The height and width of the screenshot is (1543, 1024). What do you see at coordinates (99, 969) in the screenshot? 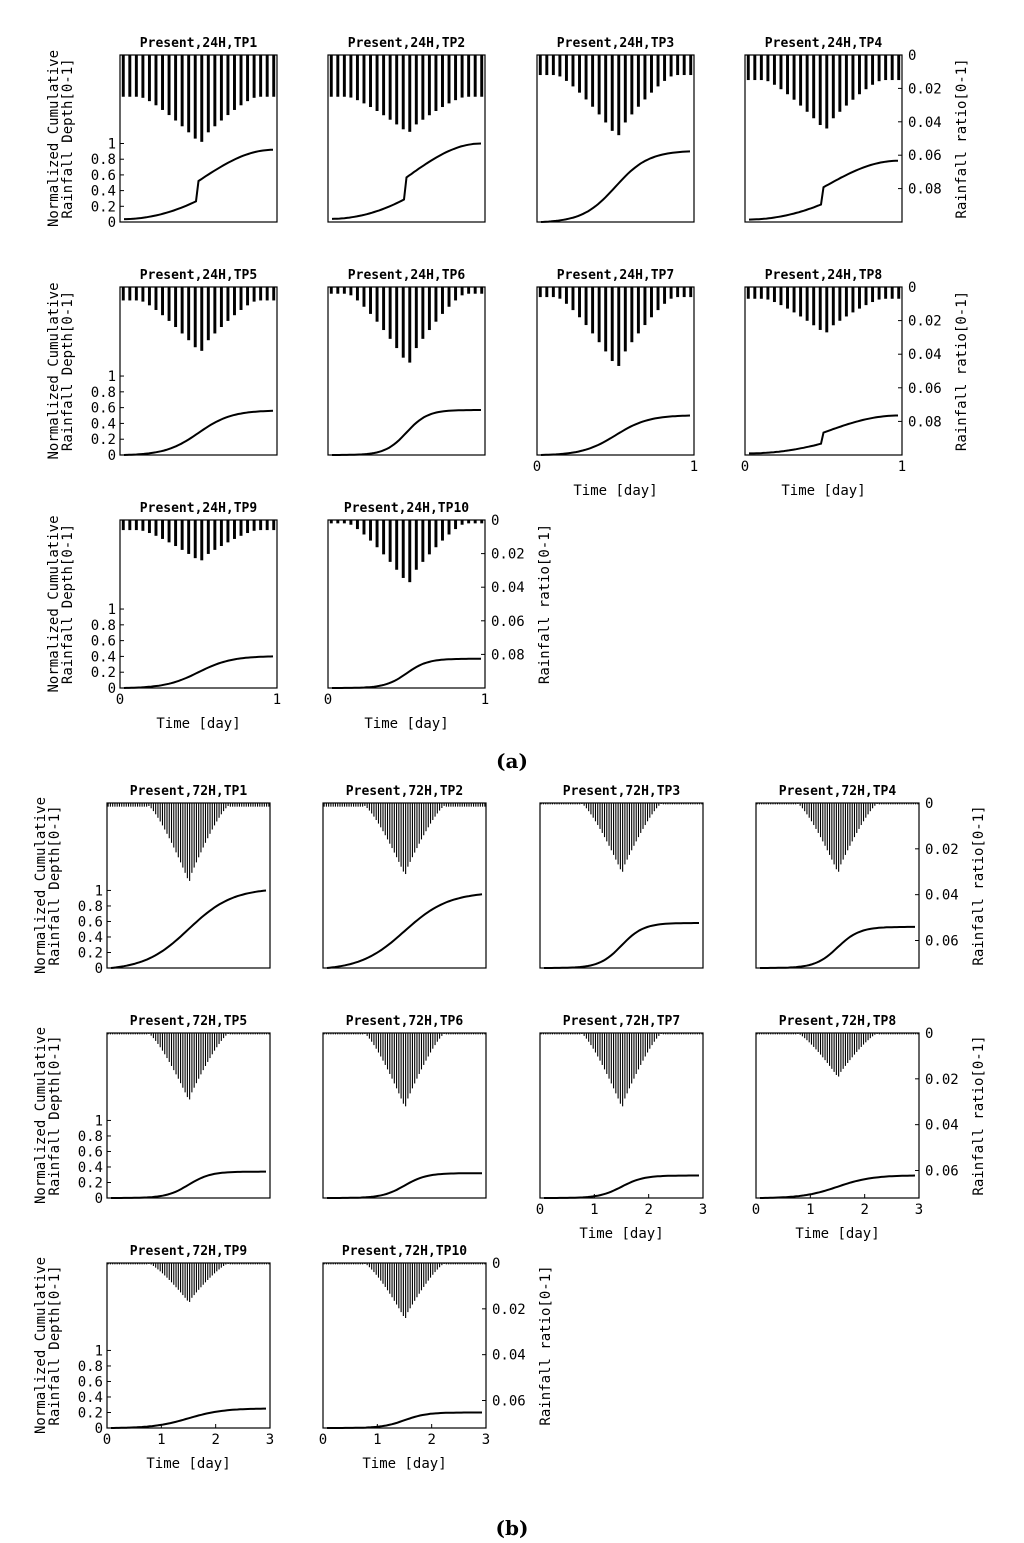
I see `y-tick-label-left: 0` at bounding box center [99, 969].